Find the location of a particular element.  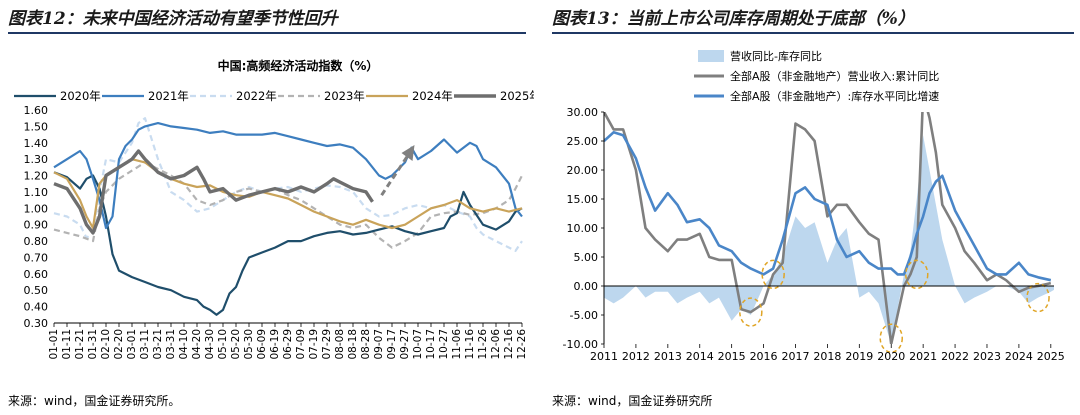

legend-label-3: 2023年 is located at coordinates (344, 96).